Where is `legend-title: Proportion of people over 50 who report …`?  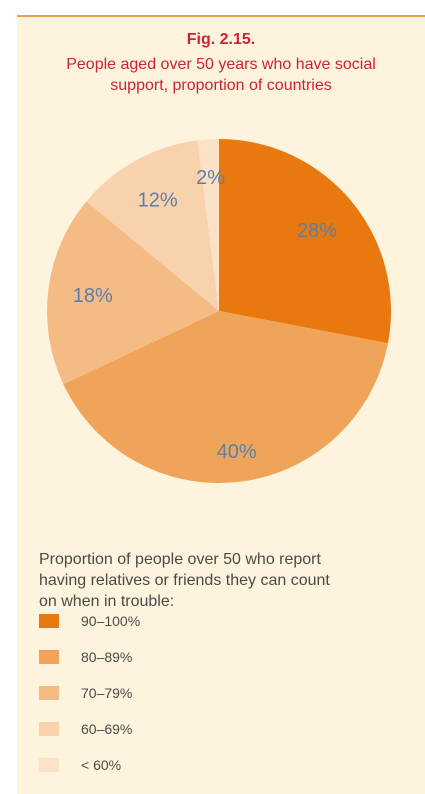 legend-title: Proportion of people over 50 who report … is located at coordinates (224, 580).